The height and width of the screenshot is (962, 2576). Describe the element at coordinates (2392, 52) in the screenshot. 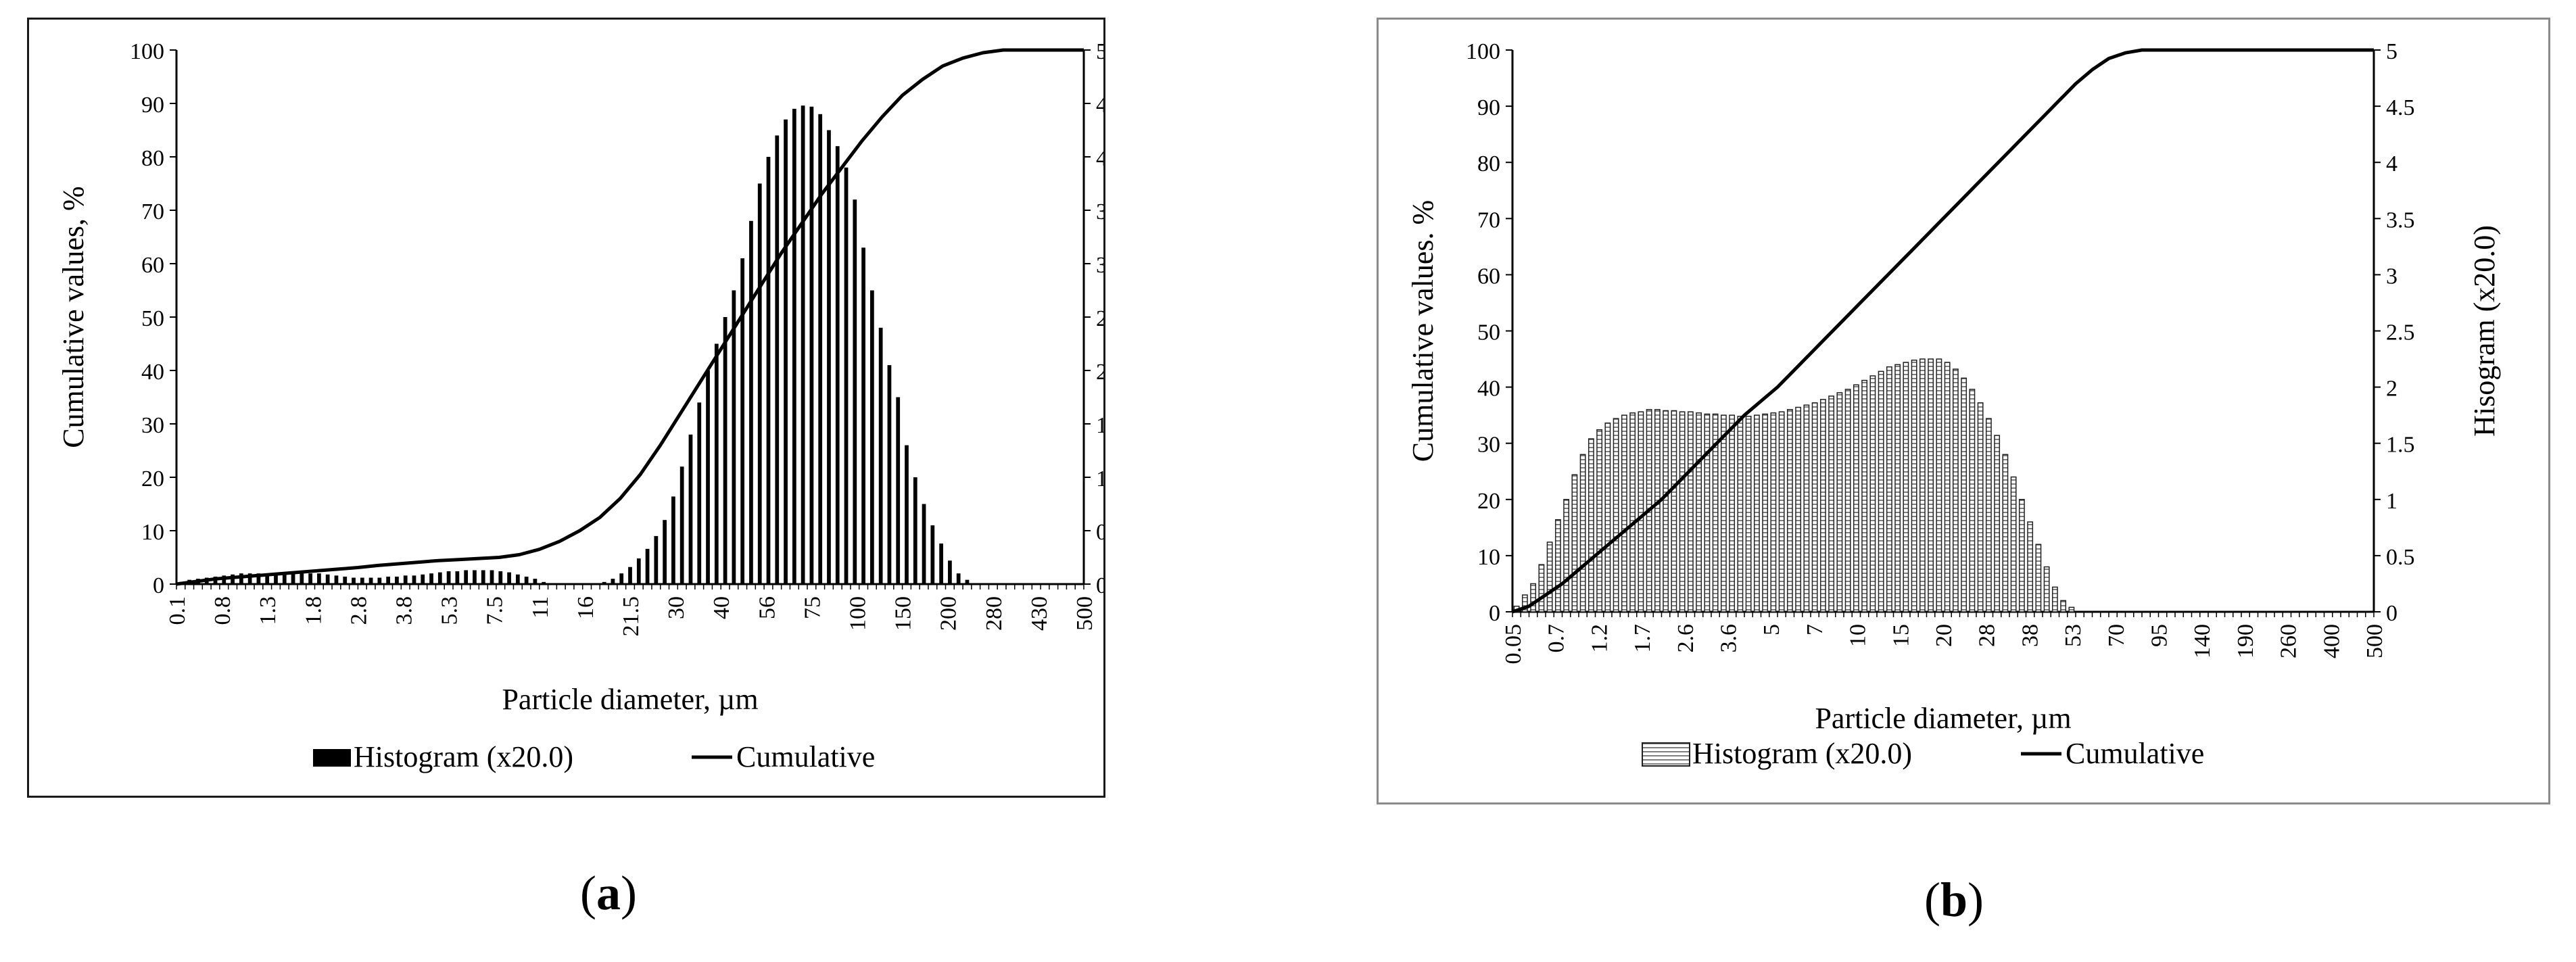

I see `y2-tick-label: 5` at that location.